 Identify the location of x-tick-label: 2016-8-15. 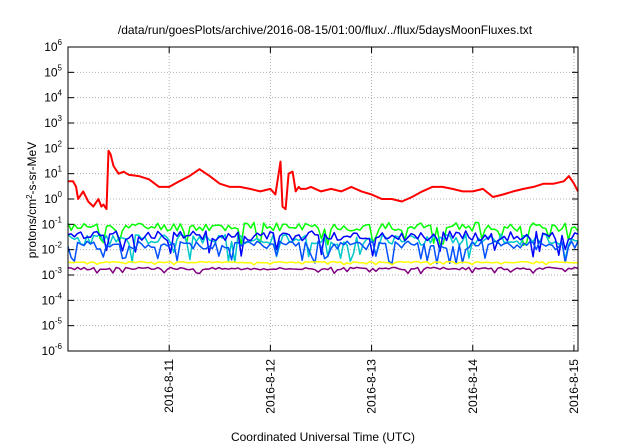
(574, 386).